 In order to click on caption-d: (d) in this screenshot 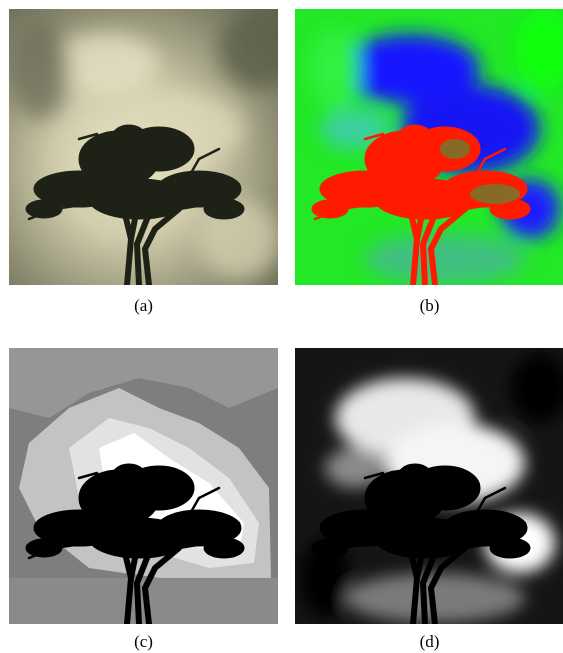, I will do `click(429, 641)`.